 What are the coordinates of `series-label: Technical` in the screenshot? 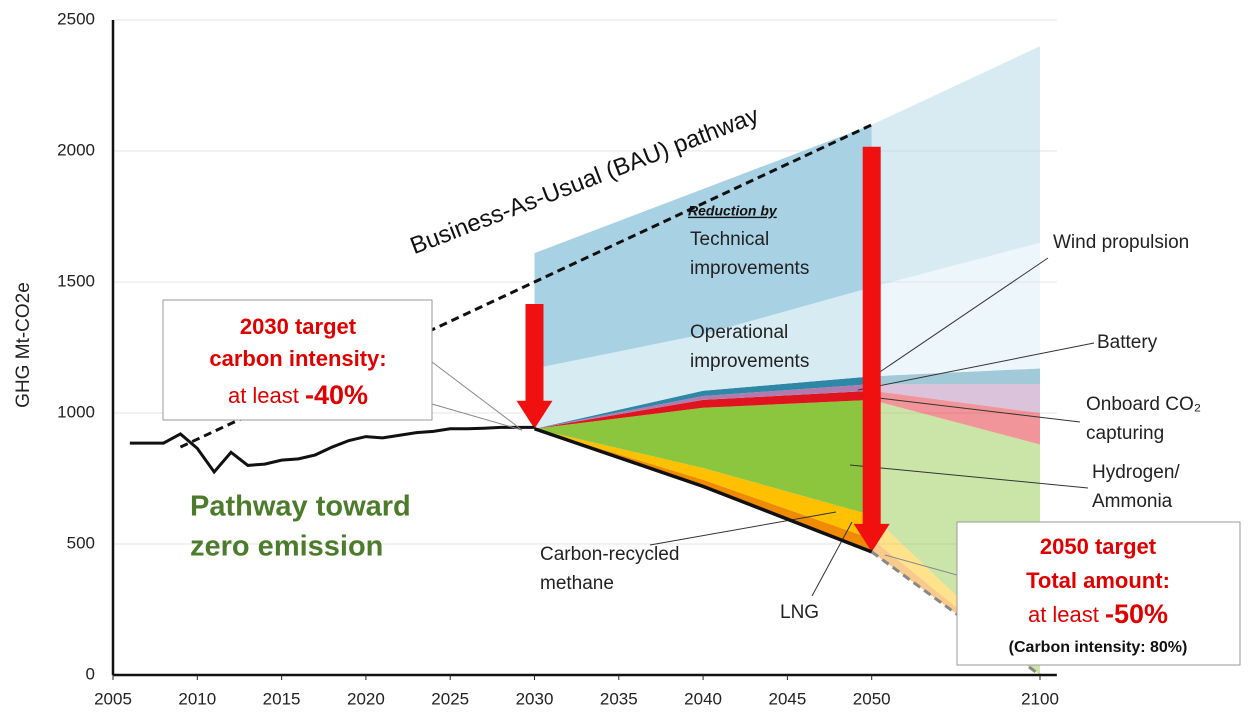 It's located at (729, 239).